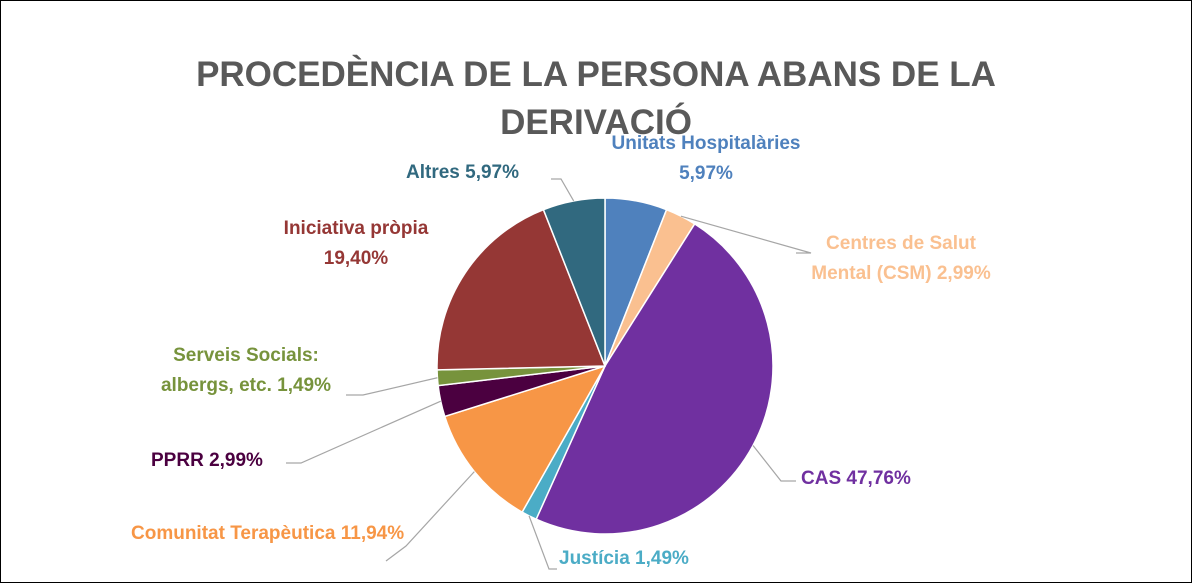 This screenshot has width=1192, height=583. What do you see at coordinates (893, 258) in the screenshot?
I see `category-label: Centres de Salut Mental (CSM)` at bounding box center [893, 258].